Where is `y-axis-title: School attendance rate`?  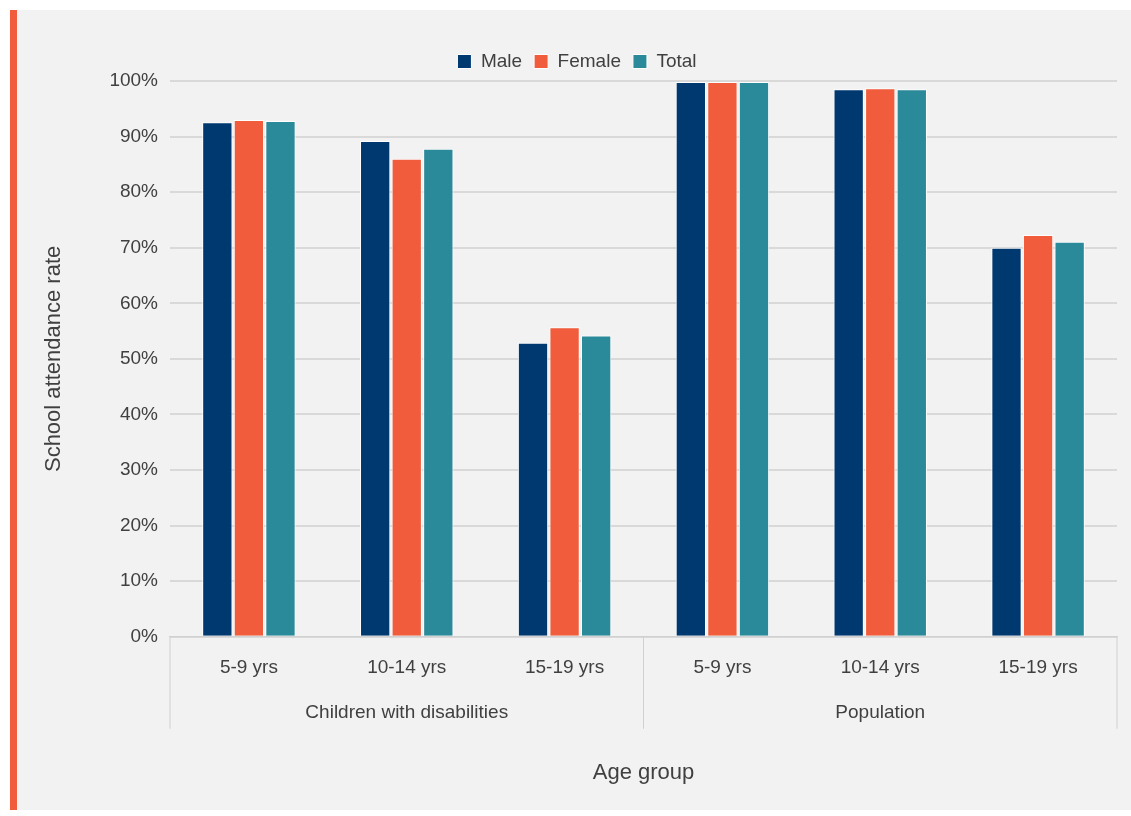 y-axis-title: School attendance rate is located at coordinates (53, 359).